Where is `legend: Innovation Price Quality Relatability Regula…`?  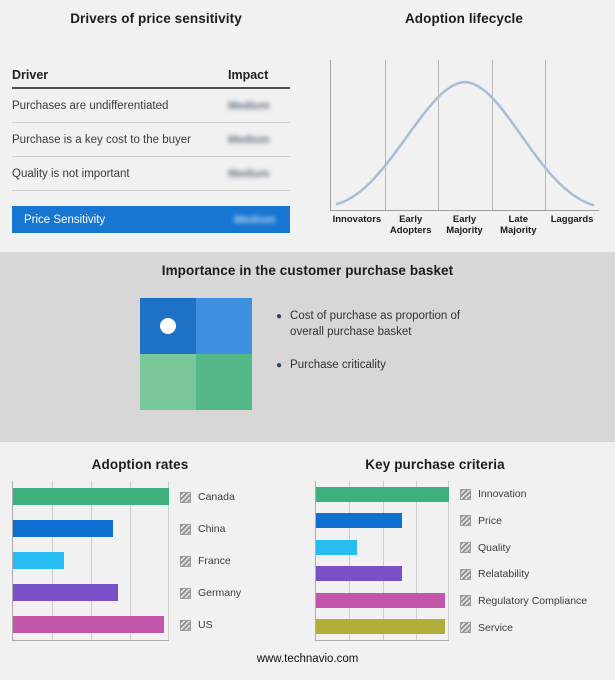
legend: Innovation Price Quality Relatability Regula… is located at coordinates (523, 561).